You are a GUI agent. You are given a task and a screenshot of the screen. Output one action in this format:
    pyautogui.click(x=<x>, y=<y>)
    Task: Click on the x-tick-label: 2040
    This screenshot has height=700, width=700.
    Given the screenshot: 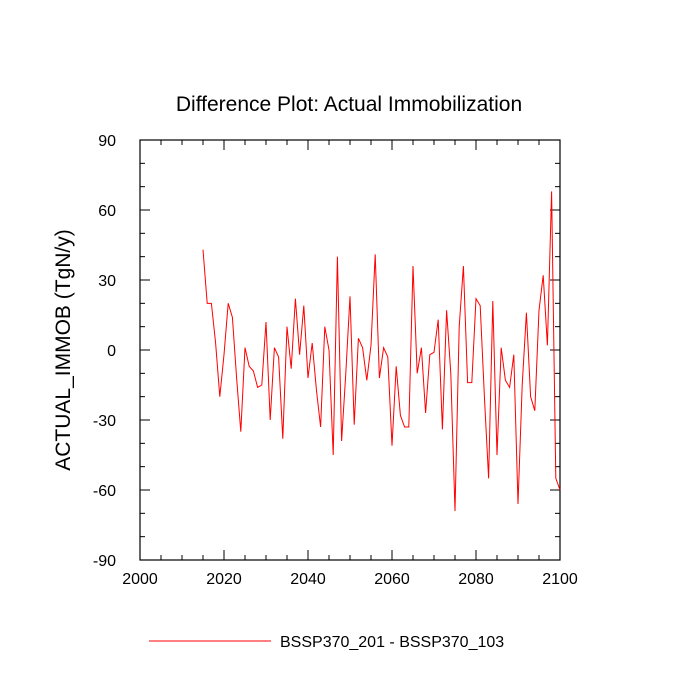 What is the action you would take?
    pyautogui.click(x=308, y=579)
    